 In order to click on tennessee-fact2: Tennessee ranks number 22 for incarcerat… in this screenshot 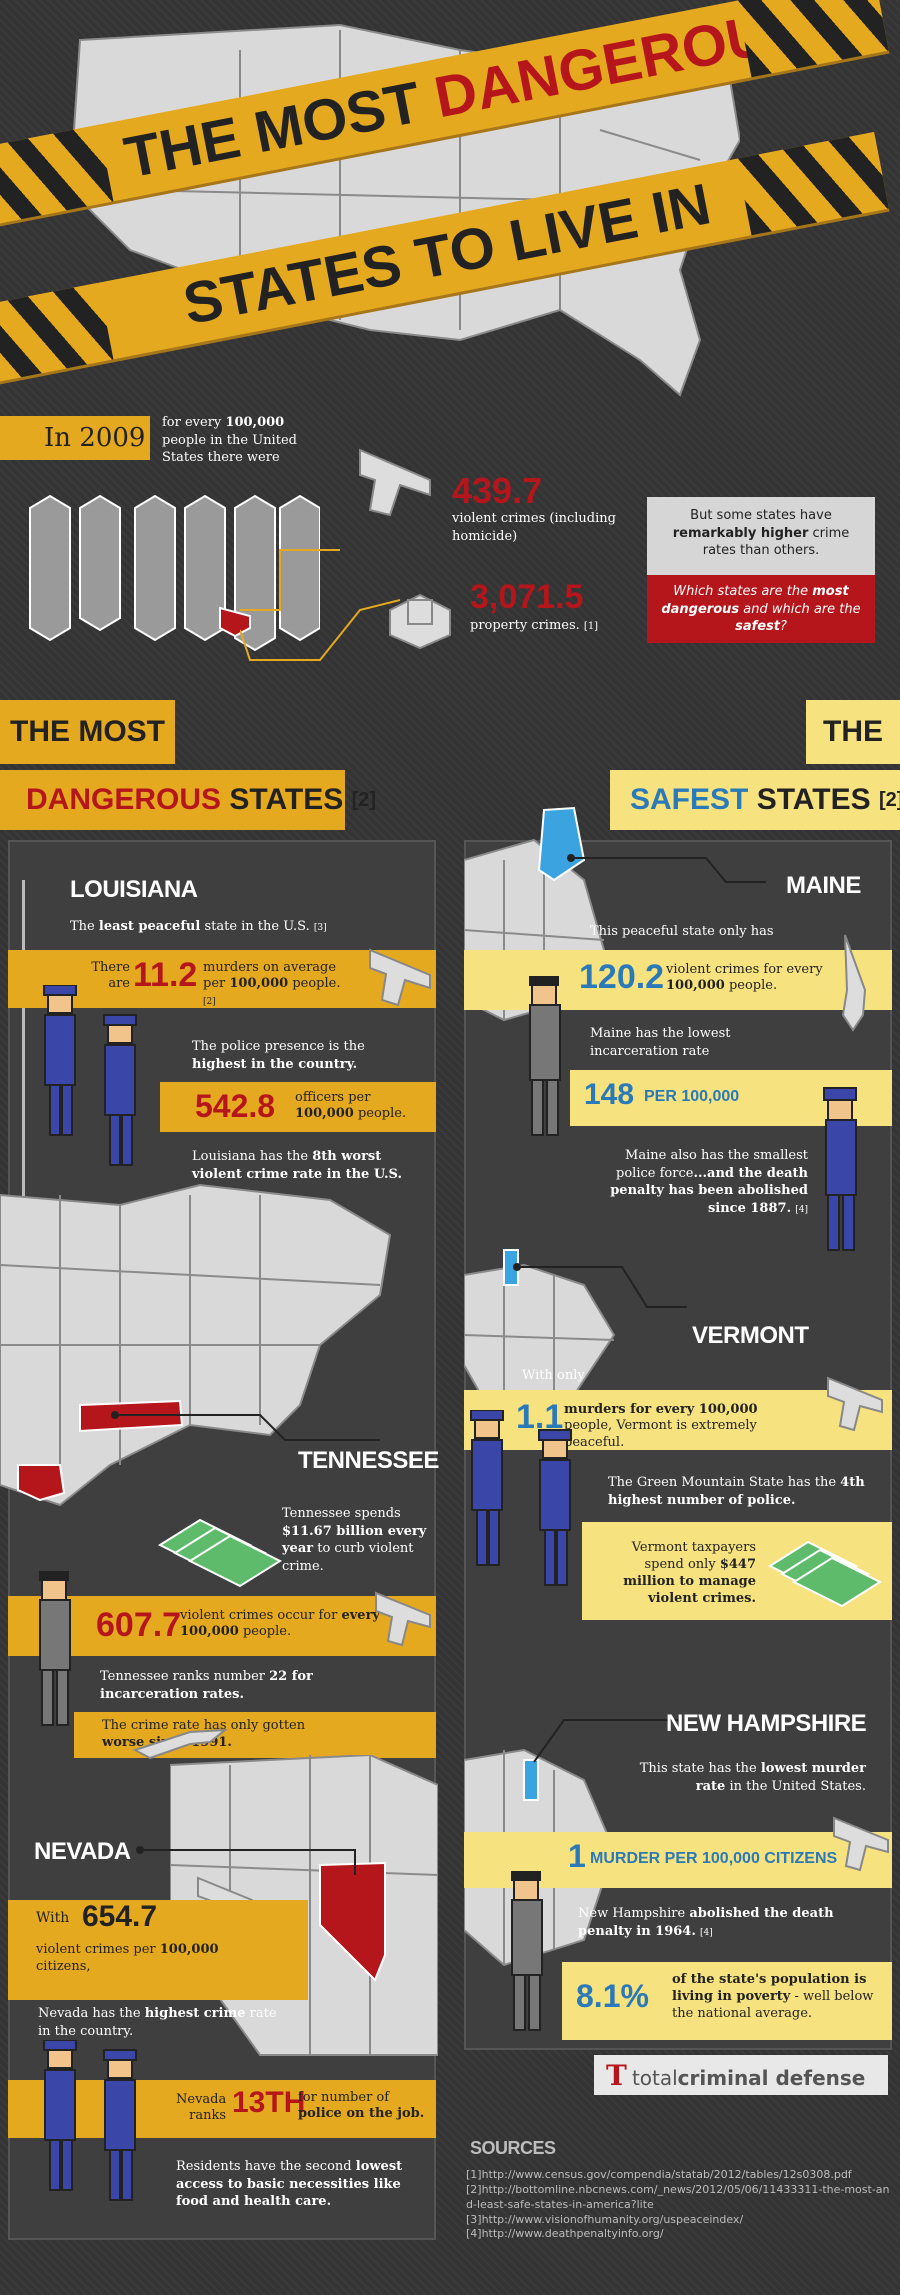, I will do `click(206, 1685)`.